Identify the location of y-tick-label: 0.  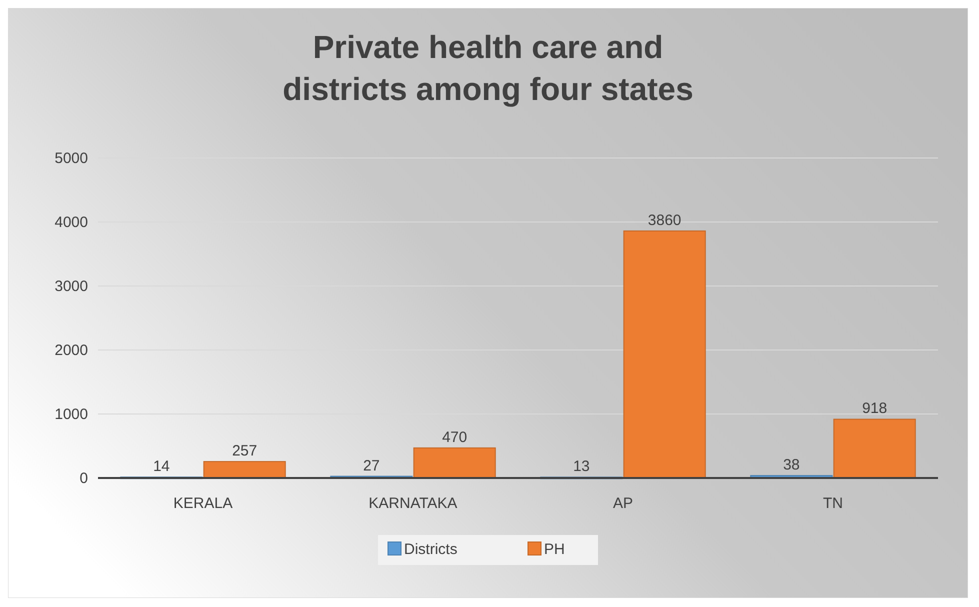
(84, 478).